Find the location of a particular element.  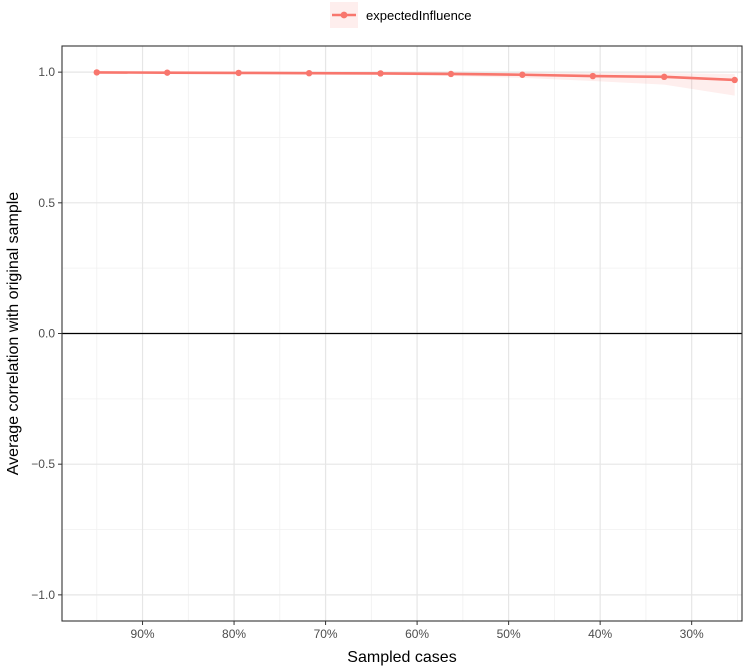

series-ribbon is located at coordinates (415, 84).